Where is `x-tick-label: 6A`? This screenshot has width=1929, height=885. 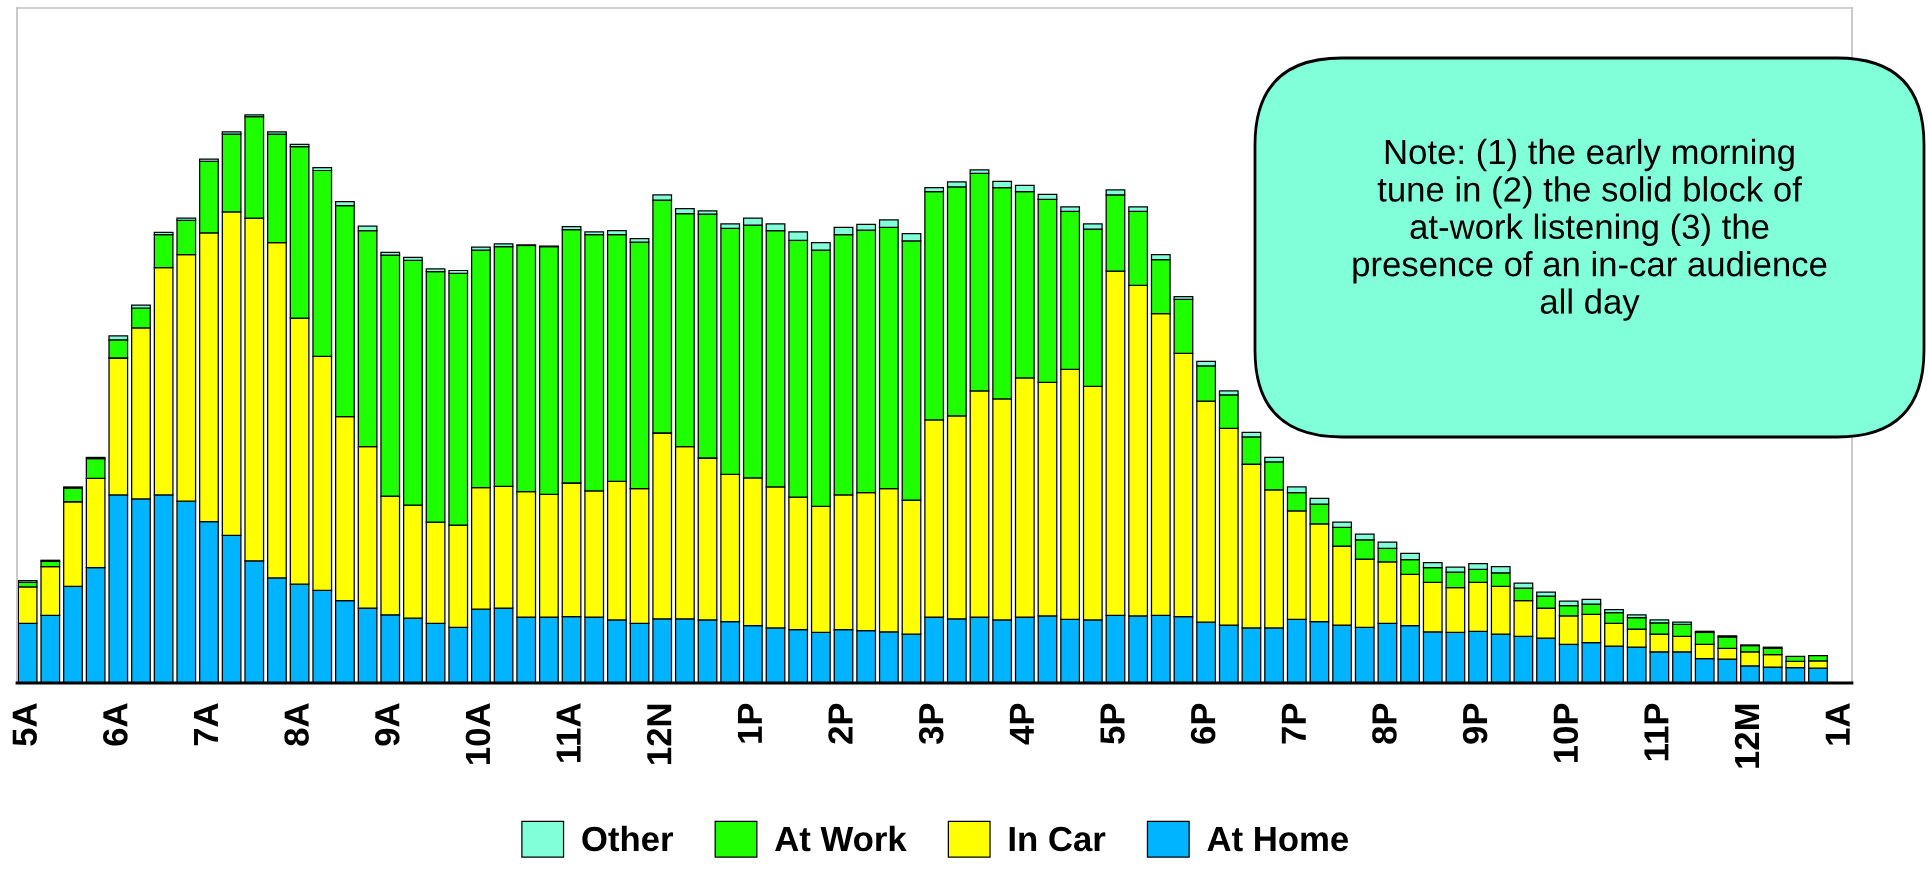 x-tick-label: 6A is located at coordinates (115, 724).